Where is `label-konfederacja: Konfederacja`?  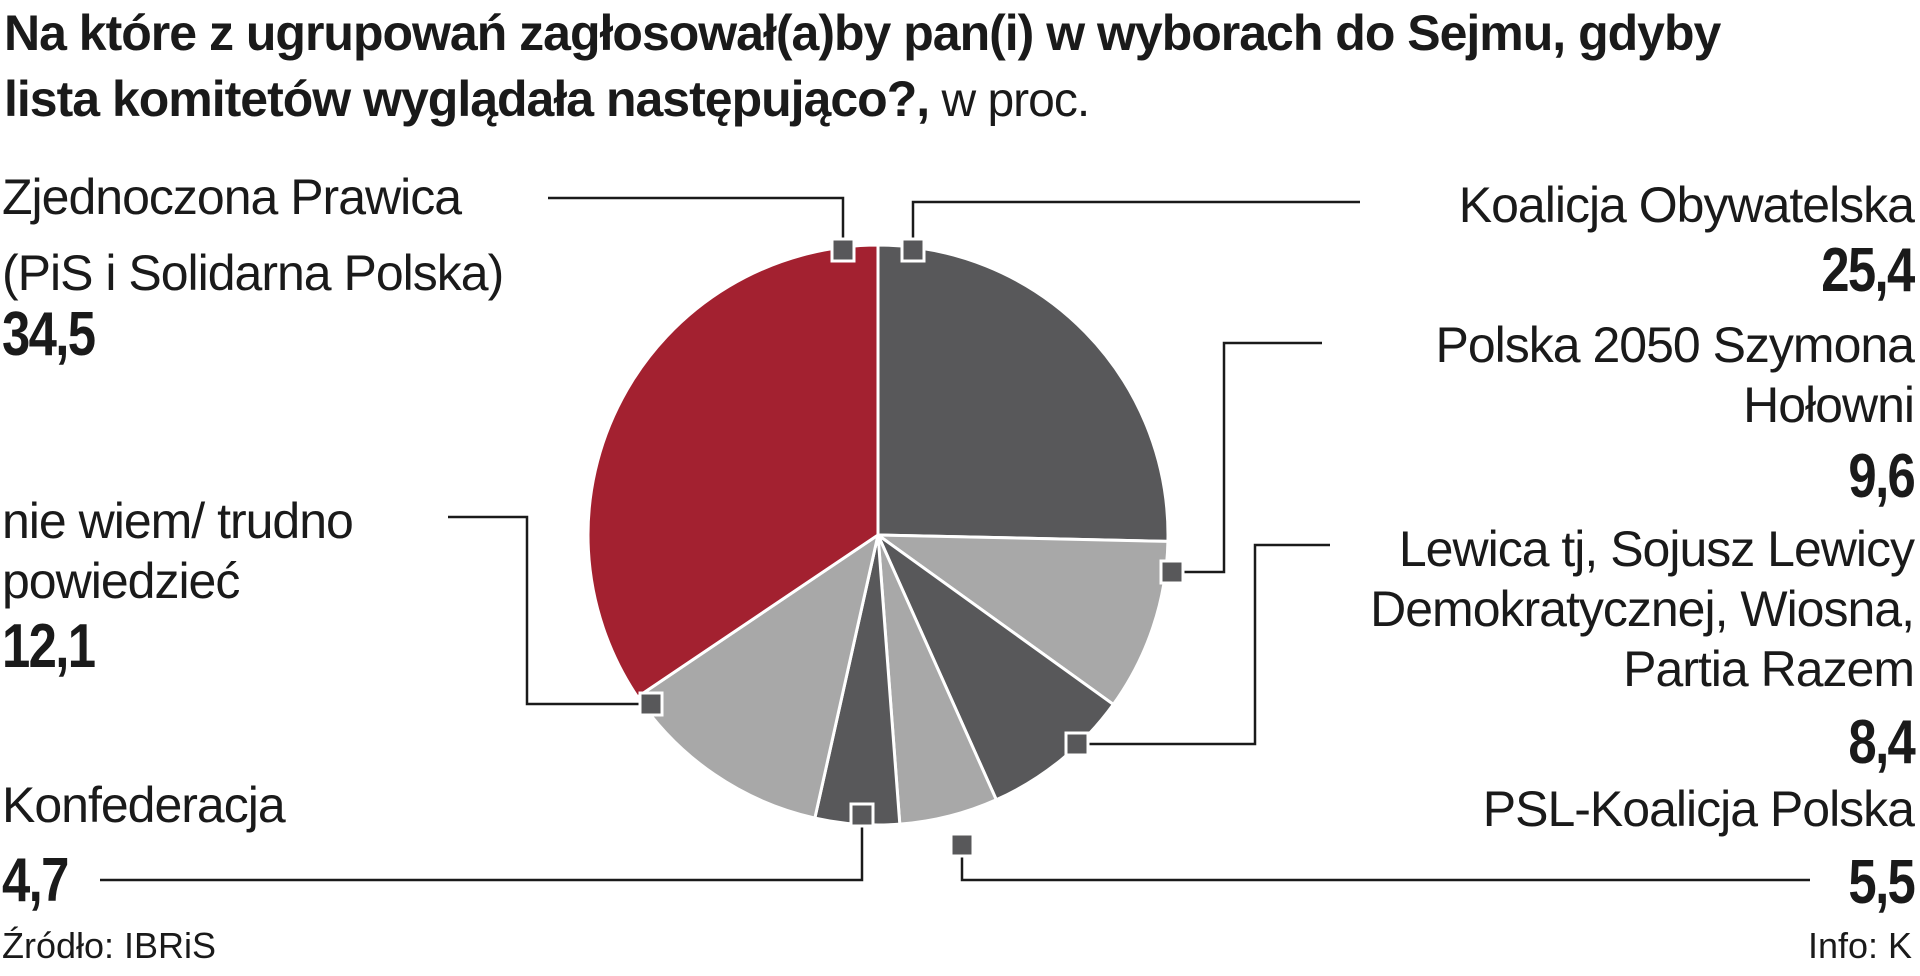
label-konfederacja: Konfederacja is located at coordinates (144, 805).